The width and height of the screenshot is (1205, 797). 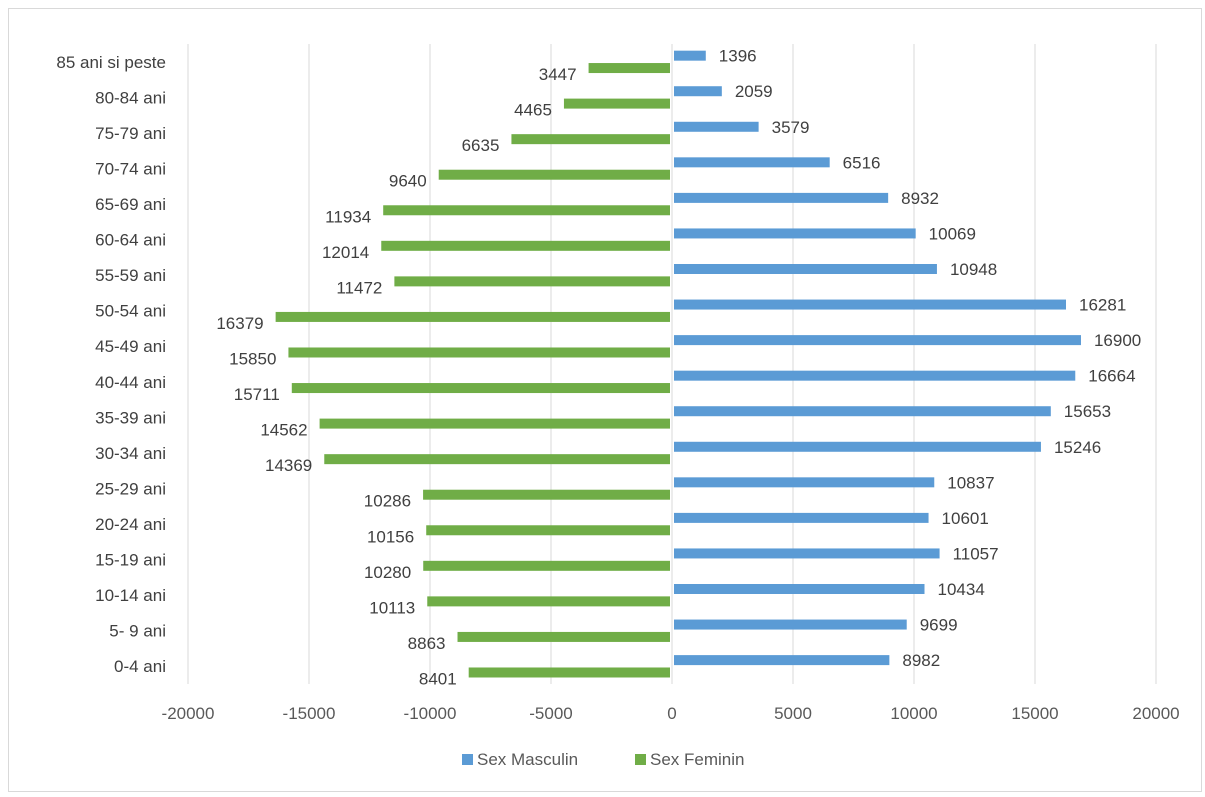 What do you see at coordinates (130, 524) in the screenshot?
I see `category-label: 20-24 ani` at bounding box center [130, 524].